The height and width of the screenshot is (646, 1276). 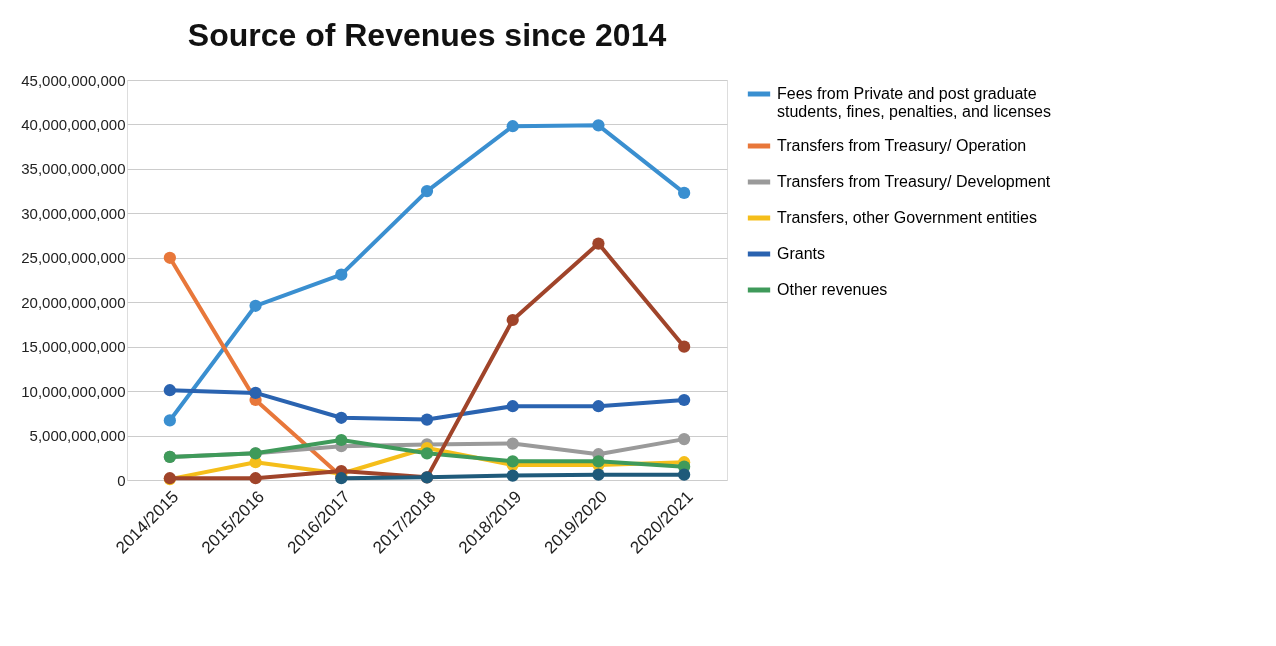 What do you see at coordinates (73, 80) in the screenshot?
I see `y-tick-label: 45,000,000,000` at bounding box center [73, 80].